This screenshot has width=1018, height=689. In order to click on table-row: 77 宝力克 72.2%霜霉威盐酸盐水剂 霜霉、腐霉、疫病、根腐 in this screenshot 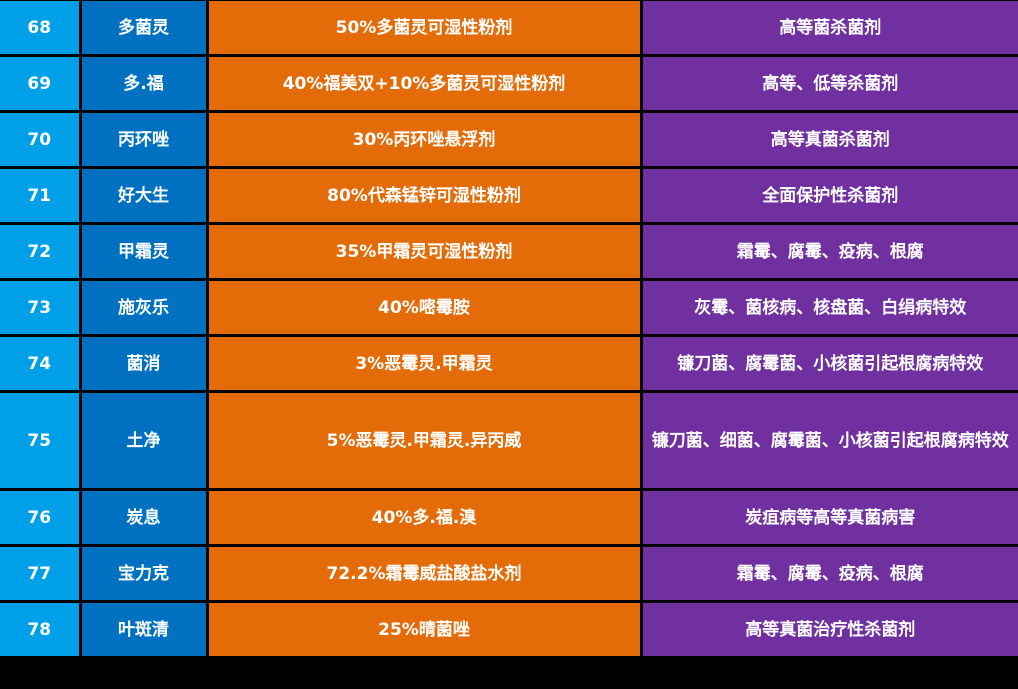, I will do `click(509, 573)`.